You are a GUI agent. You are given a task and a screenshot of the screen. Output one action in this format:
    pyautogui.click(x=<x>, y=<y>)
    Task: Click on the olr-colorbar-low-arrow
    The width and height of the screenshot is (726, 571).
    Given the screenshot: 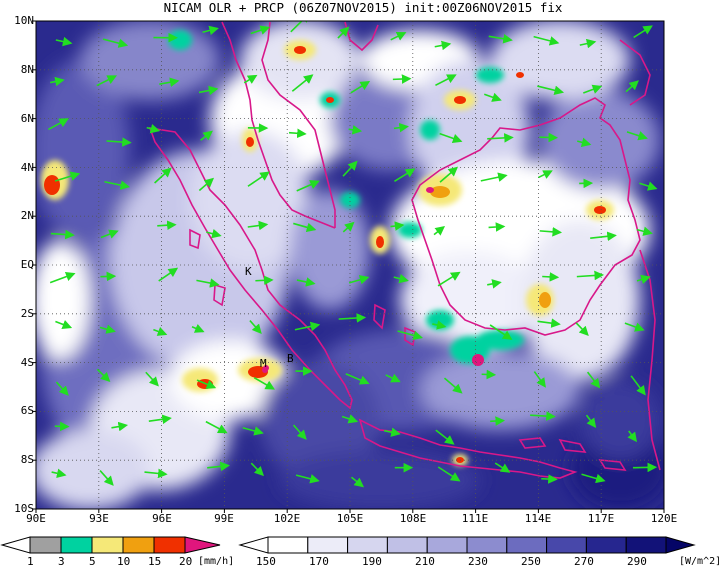 What is the action you would take?
    pyautogui.click(x=253, y=545)
    